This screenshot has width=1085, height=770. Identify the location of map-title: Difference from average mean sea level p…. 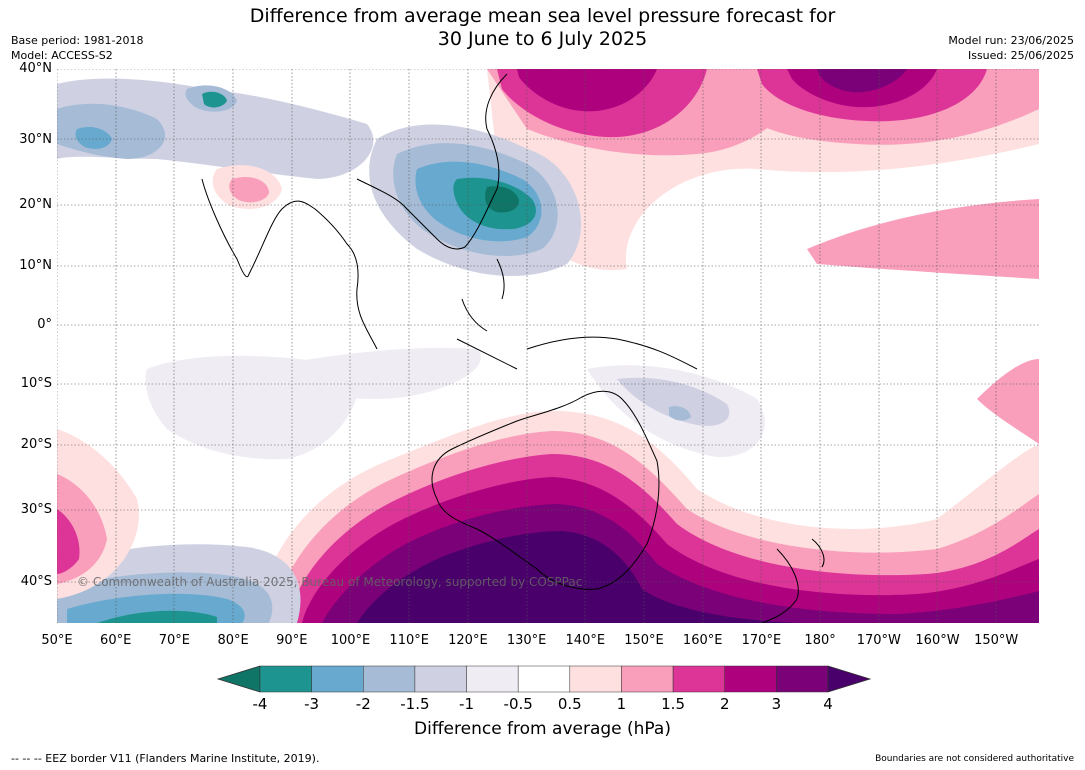
(542, 28).